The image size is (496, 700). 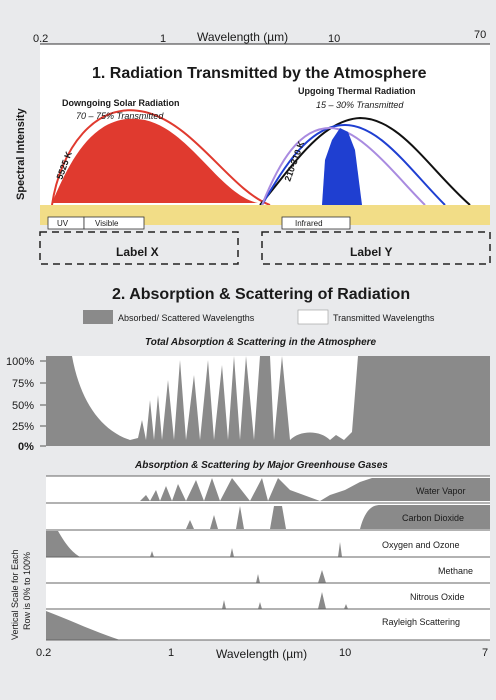 I want to click on legend-absorbed-label: Absorbed/ Scattered Wavelengths, so click(x=186, y=318).